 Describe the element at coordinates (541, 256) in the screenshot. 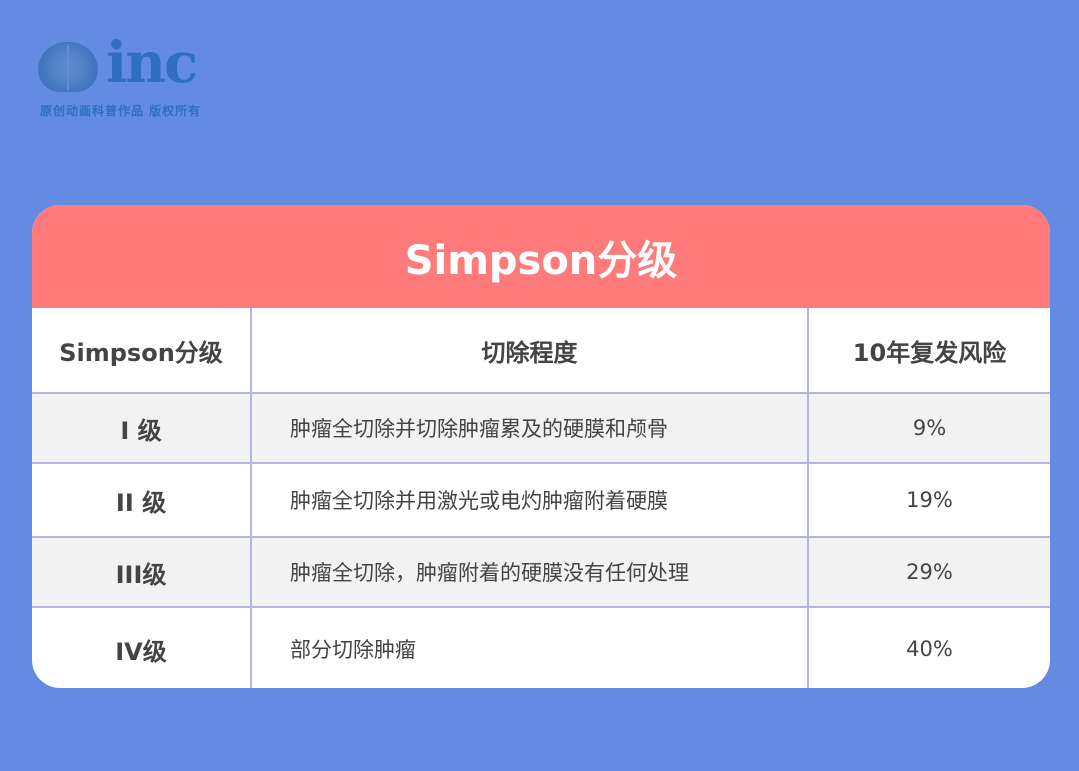

I see `card-title: Simpson分级` at that location.